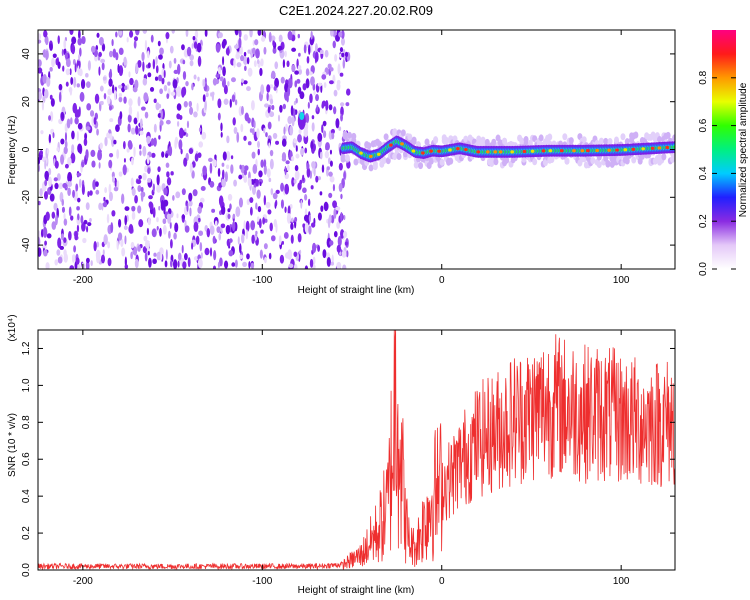 Image resolution: width=750 pixels, height=600 pixels. I want to click on snr-y-tick-label: 0.2, so click(26, 533).